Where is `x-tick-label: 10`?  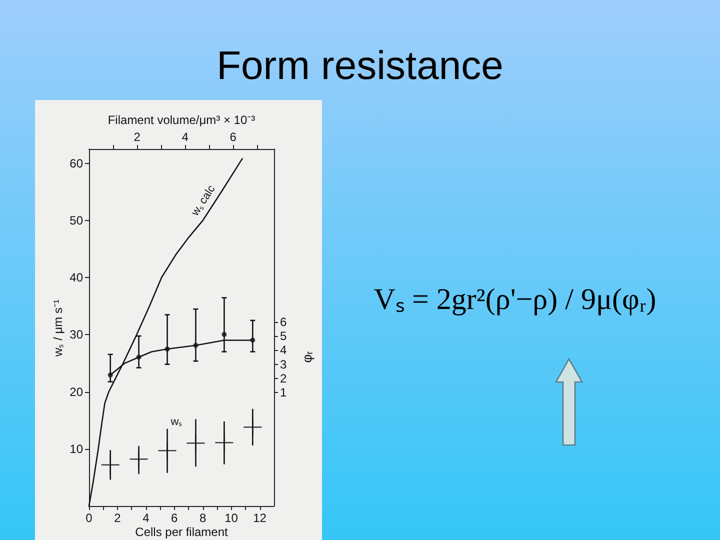
x-tick-label: 10 is located at coordinates (231, 518).